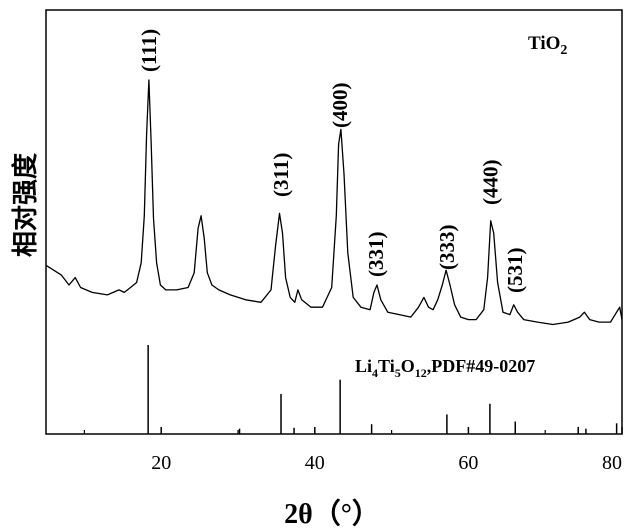 The width and height of the screenshot is (642, 532). What do you see at coordinates (340, 106) in the screenshot?
I see `peak-annotation: (400)` at bounding box center [340, 106].